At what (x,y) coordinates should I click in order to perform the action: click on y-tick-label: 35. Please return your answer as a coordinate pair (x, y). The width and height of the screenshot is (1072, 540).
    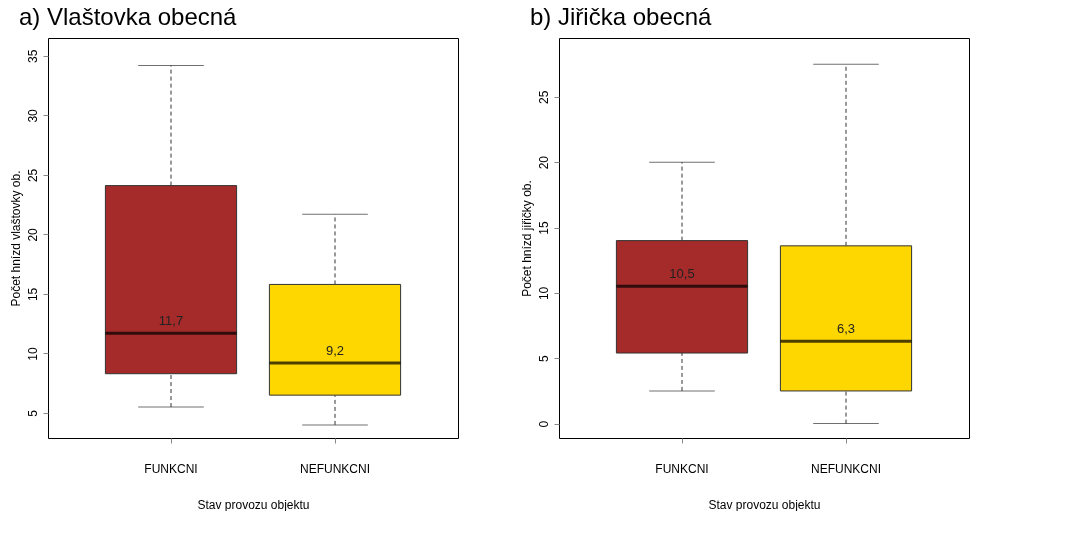
    Looking at the image, I should click on (32, 56).